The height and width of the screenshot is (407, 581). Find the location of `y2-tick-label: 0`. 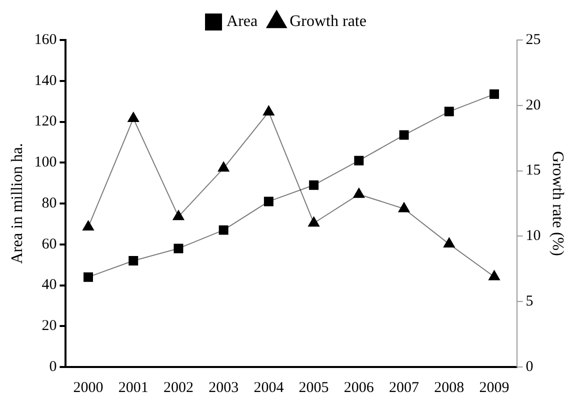

y2-tick-label: 0 is located at coordinates (530, 366).